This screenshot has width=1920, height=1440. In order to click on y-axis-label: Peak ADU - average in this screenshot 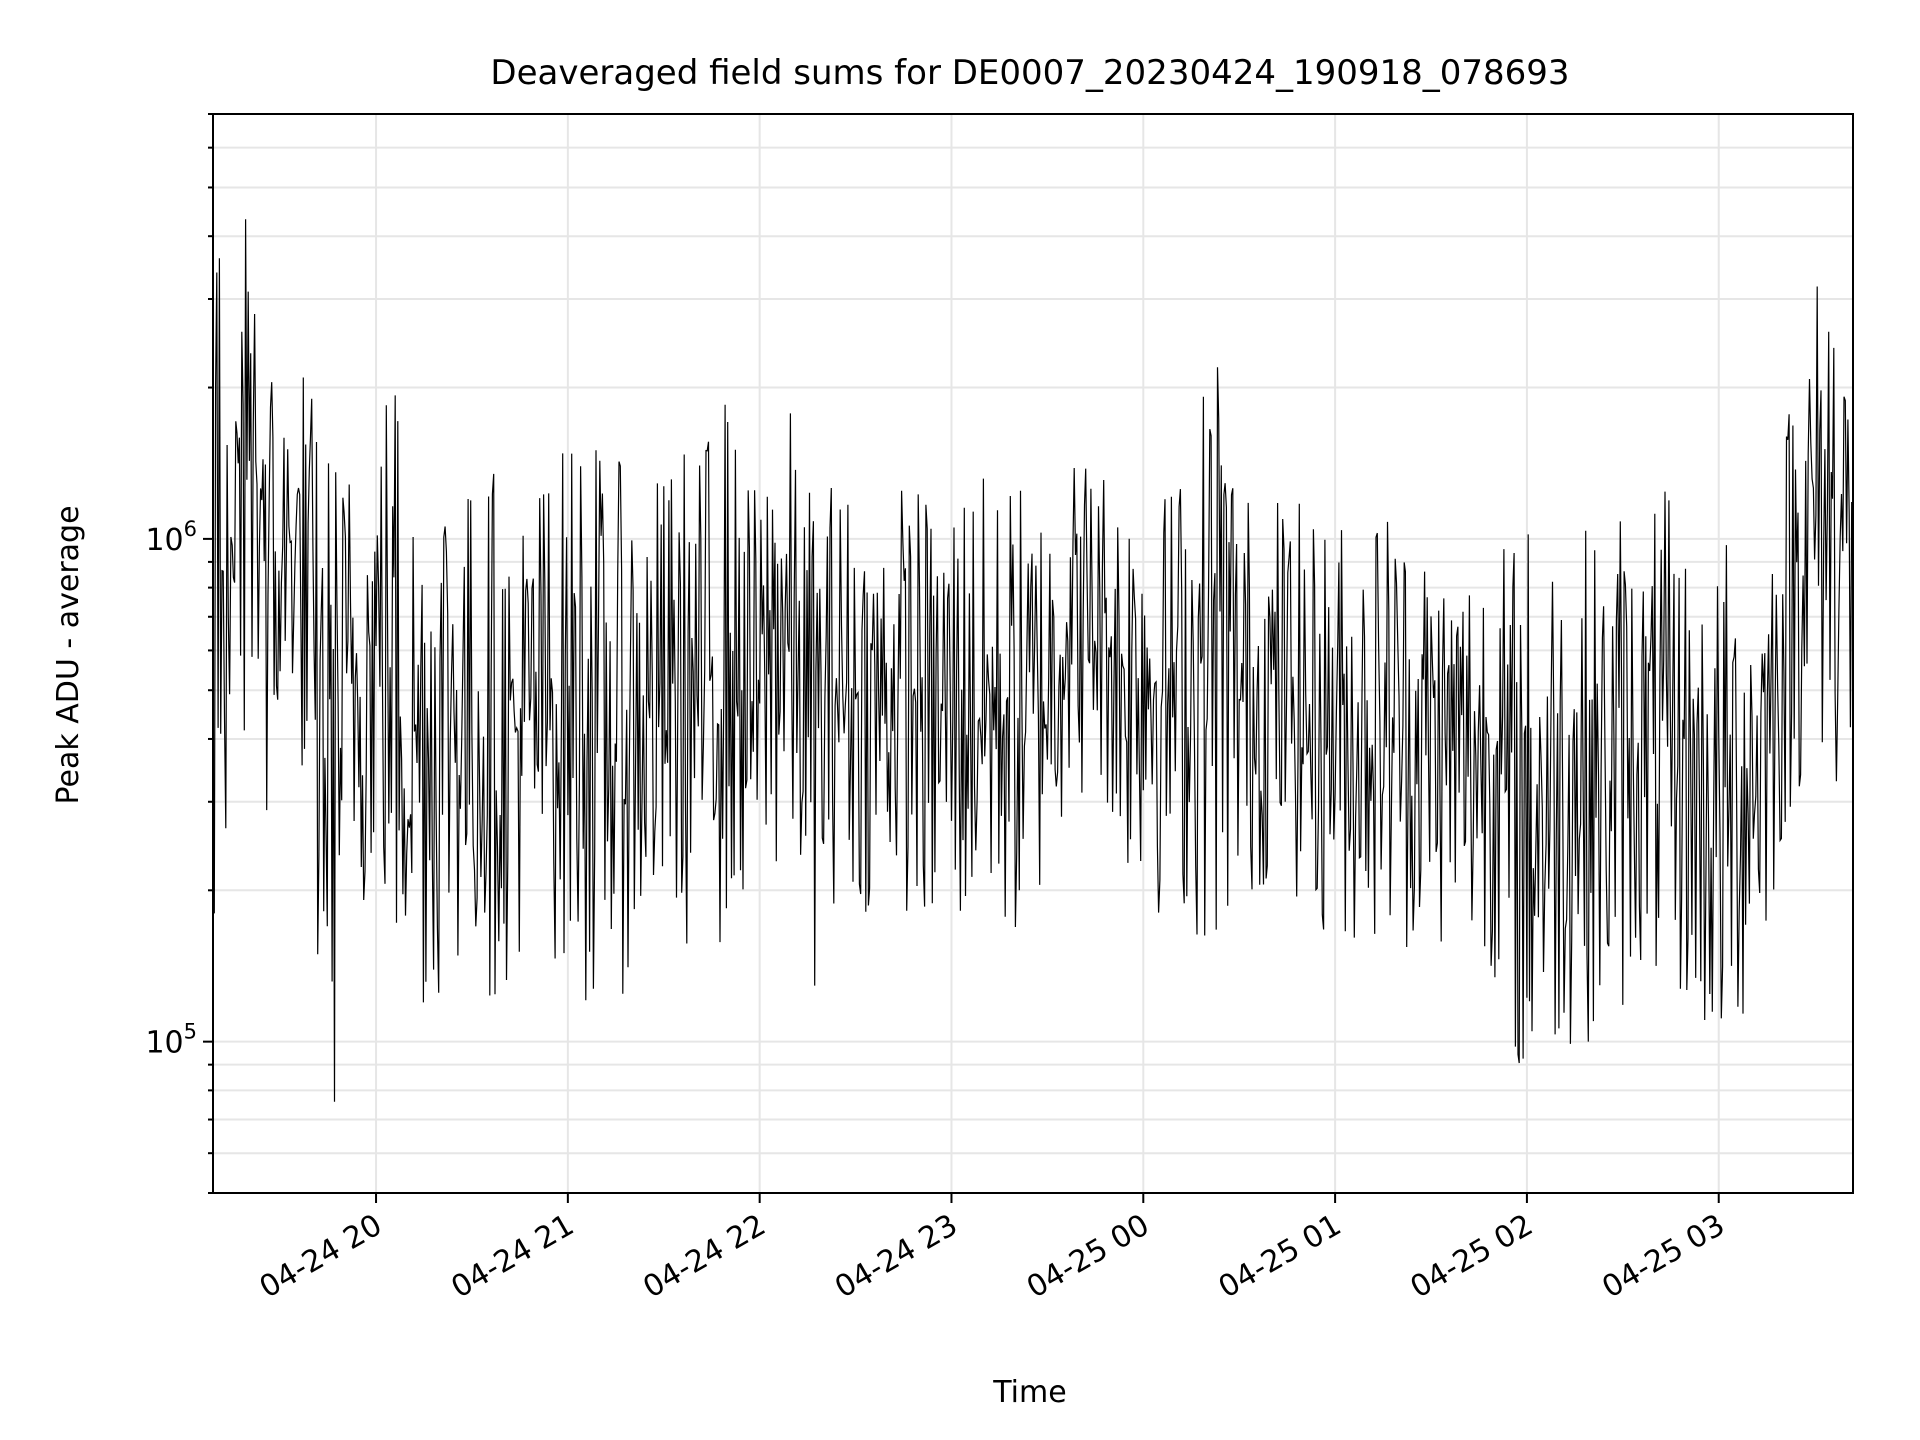, I will do `click(68, 654)`.